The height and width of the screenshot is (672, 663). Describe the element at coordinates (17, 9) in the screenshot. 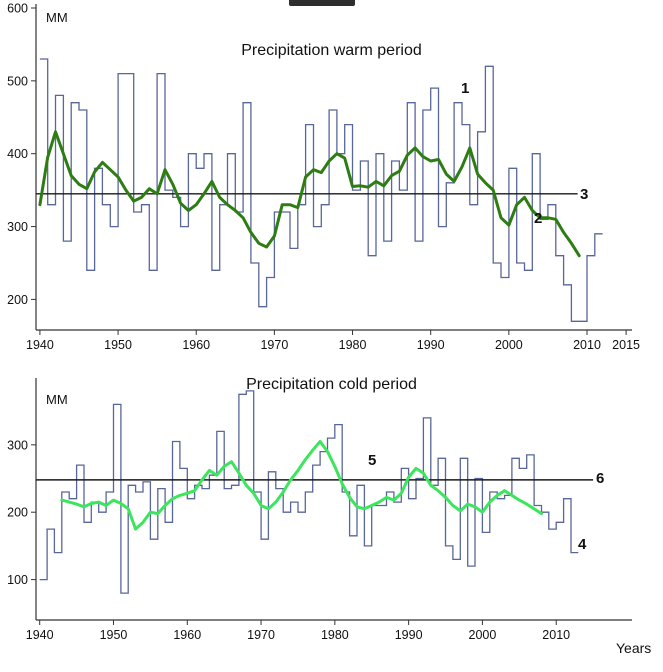

I see `y-tick-label: 600` at that location.